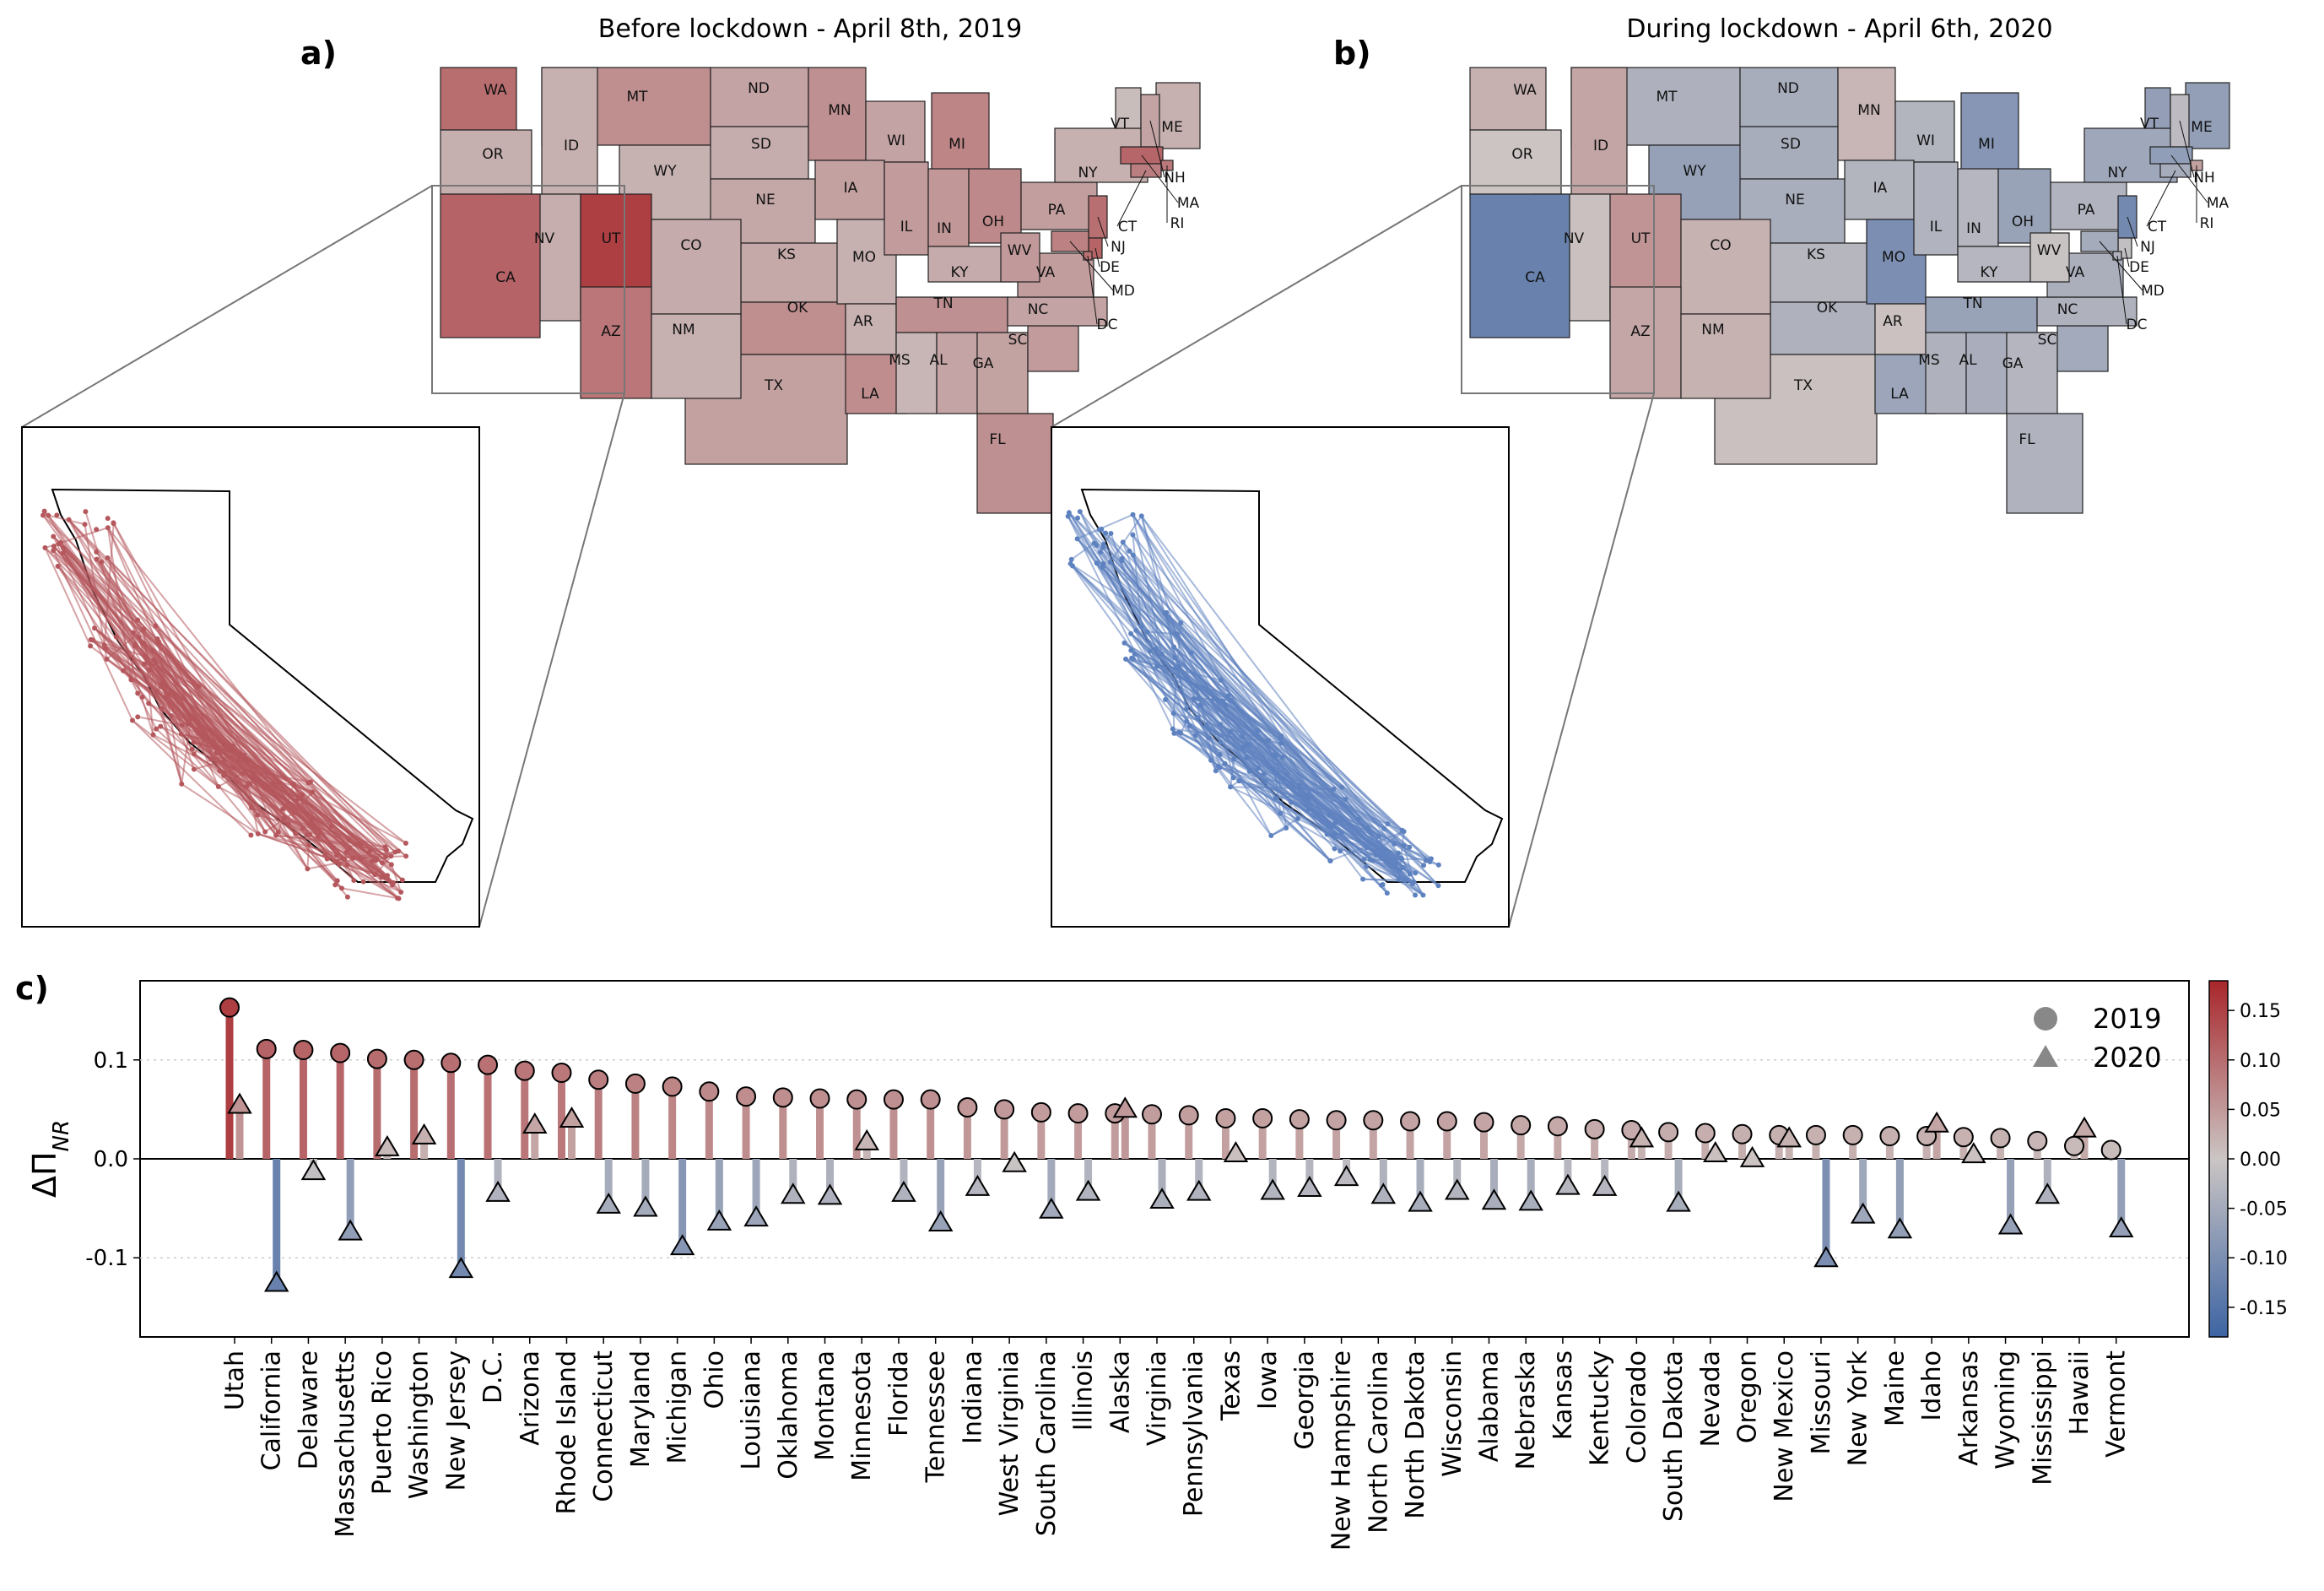 Image resolution: width=2324 pixels, height=1591 pixels. I want to click on california-network-2020, so click(1253, 703).